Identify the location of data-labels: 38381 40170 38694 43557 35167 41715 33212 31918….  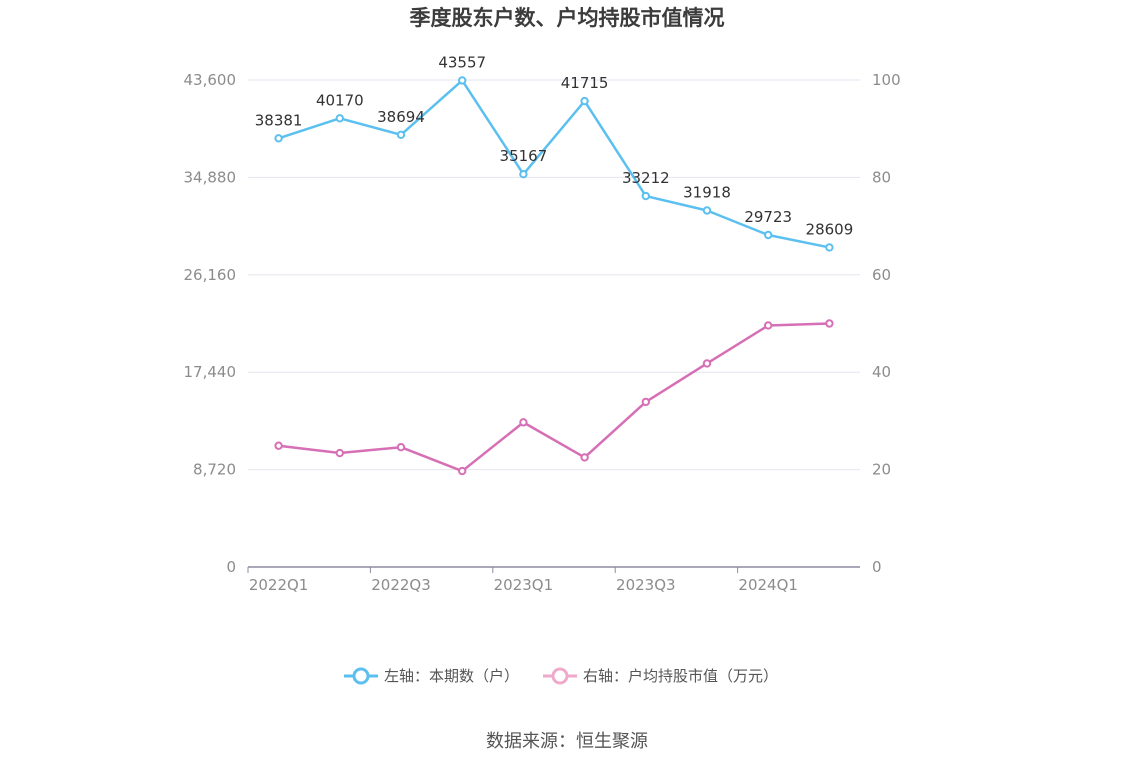
(554, 145).